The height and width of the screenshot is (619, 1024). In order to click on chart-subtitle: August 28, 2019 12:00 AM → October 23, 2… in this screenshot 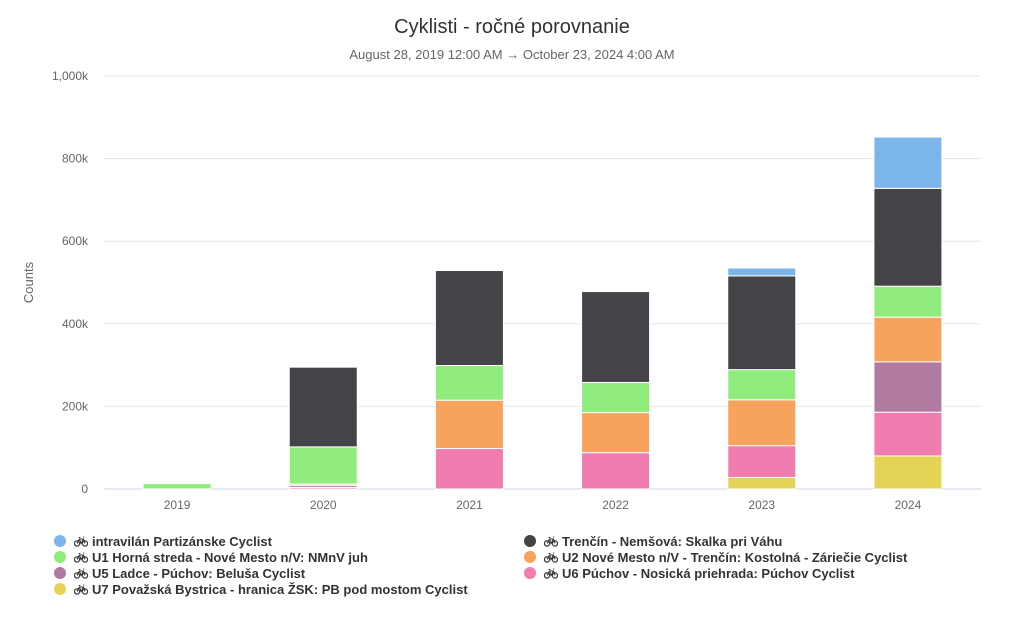, I will do `click(512, 54)`.